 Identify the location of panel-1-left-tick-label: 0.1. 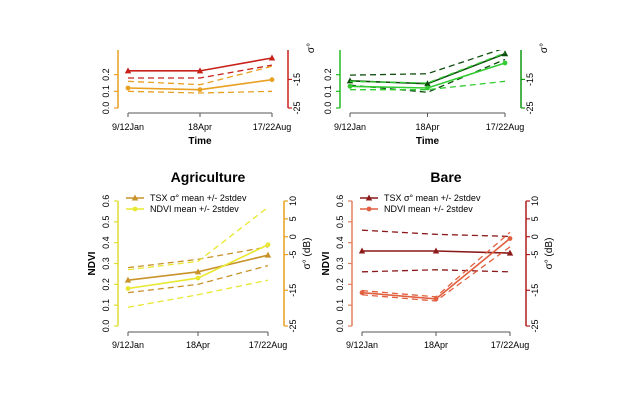
(328, 91).